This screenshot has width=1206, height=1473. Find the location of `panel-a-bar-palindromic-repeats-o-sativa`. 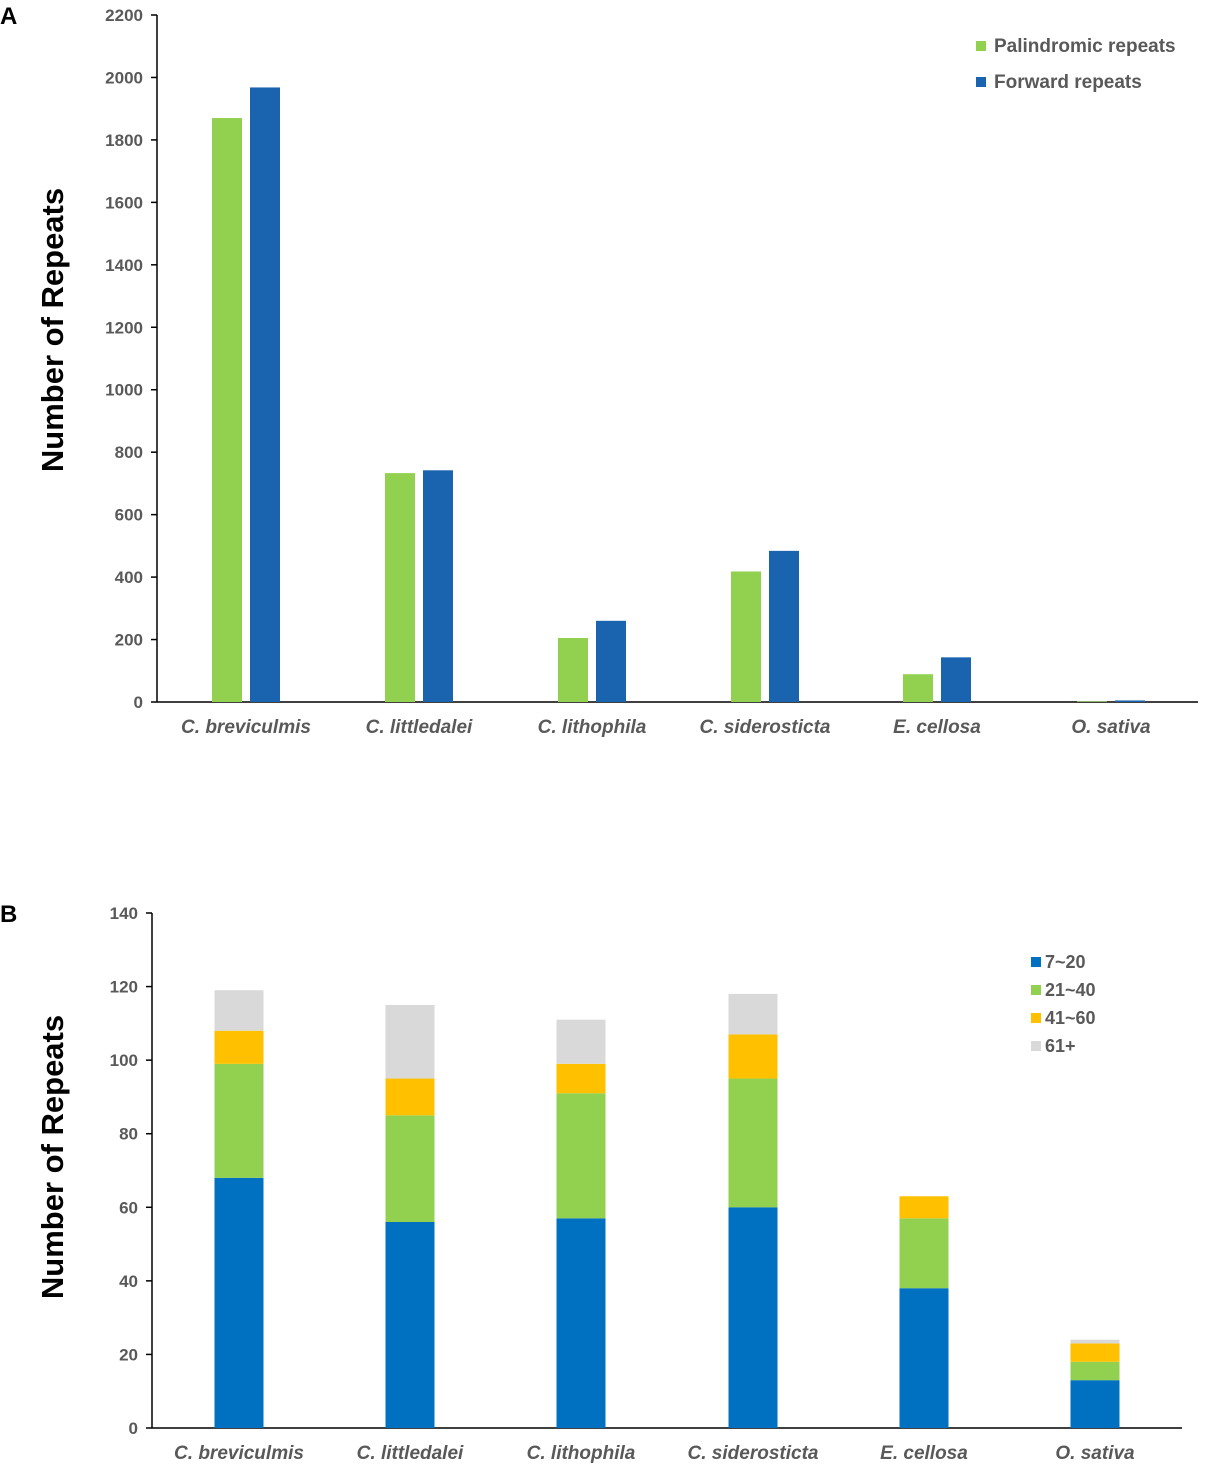

panel-a-bar-palindromic-repeats-o-sativa is located at coordinates (1092, 701).